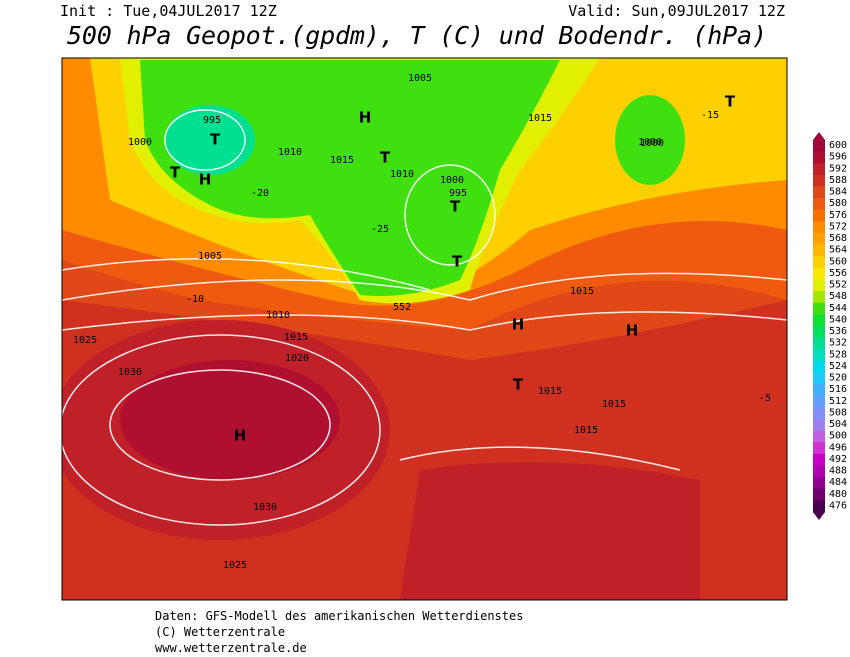  Describe the element at coordinates (380, 229) in the screenshot. I see `contour-label: -25` at that location.